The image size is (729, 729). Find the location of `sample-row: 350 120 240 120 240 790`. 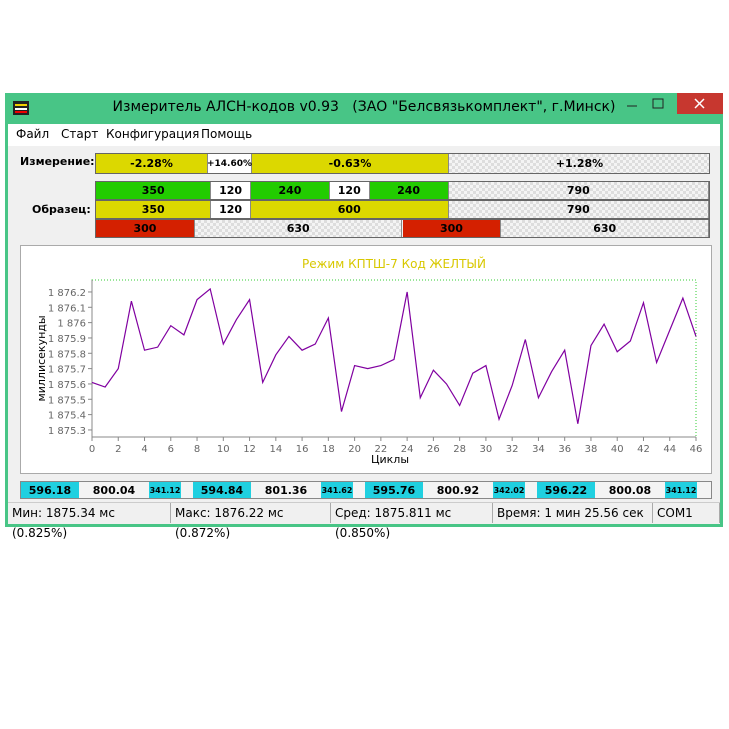

sample-row: 350 120 240 120 240 790 is located at coordinates (402, 190).